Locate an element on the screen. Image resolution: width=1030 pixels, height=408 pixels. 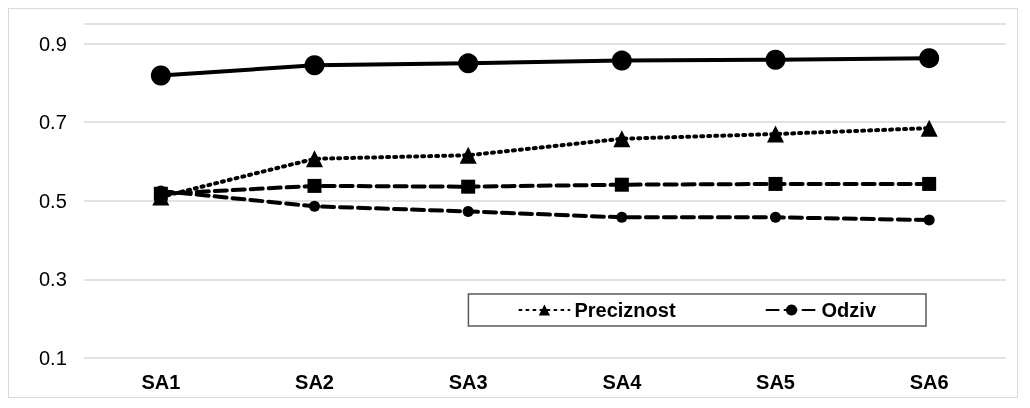
y-tick-label: 0.7 is located at coordinates (53, 122).